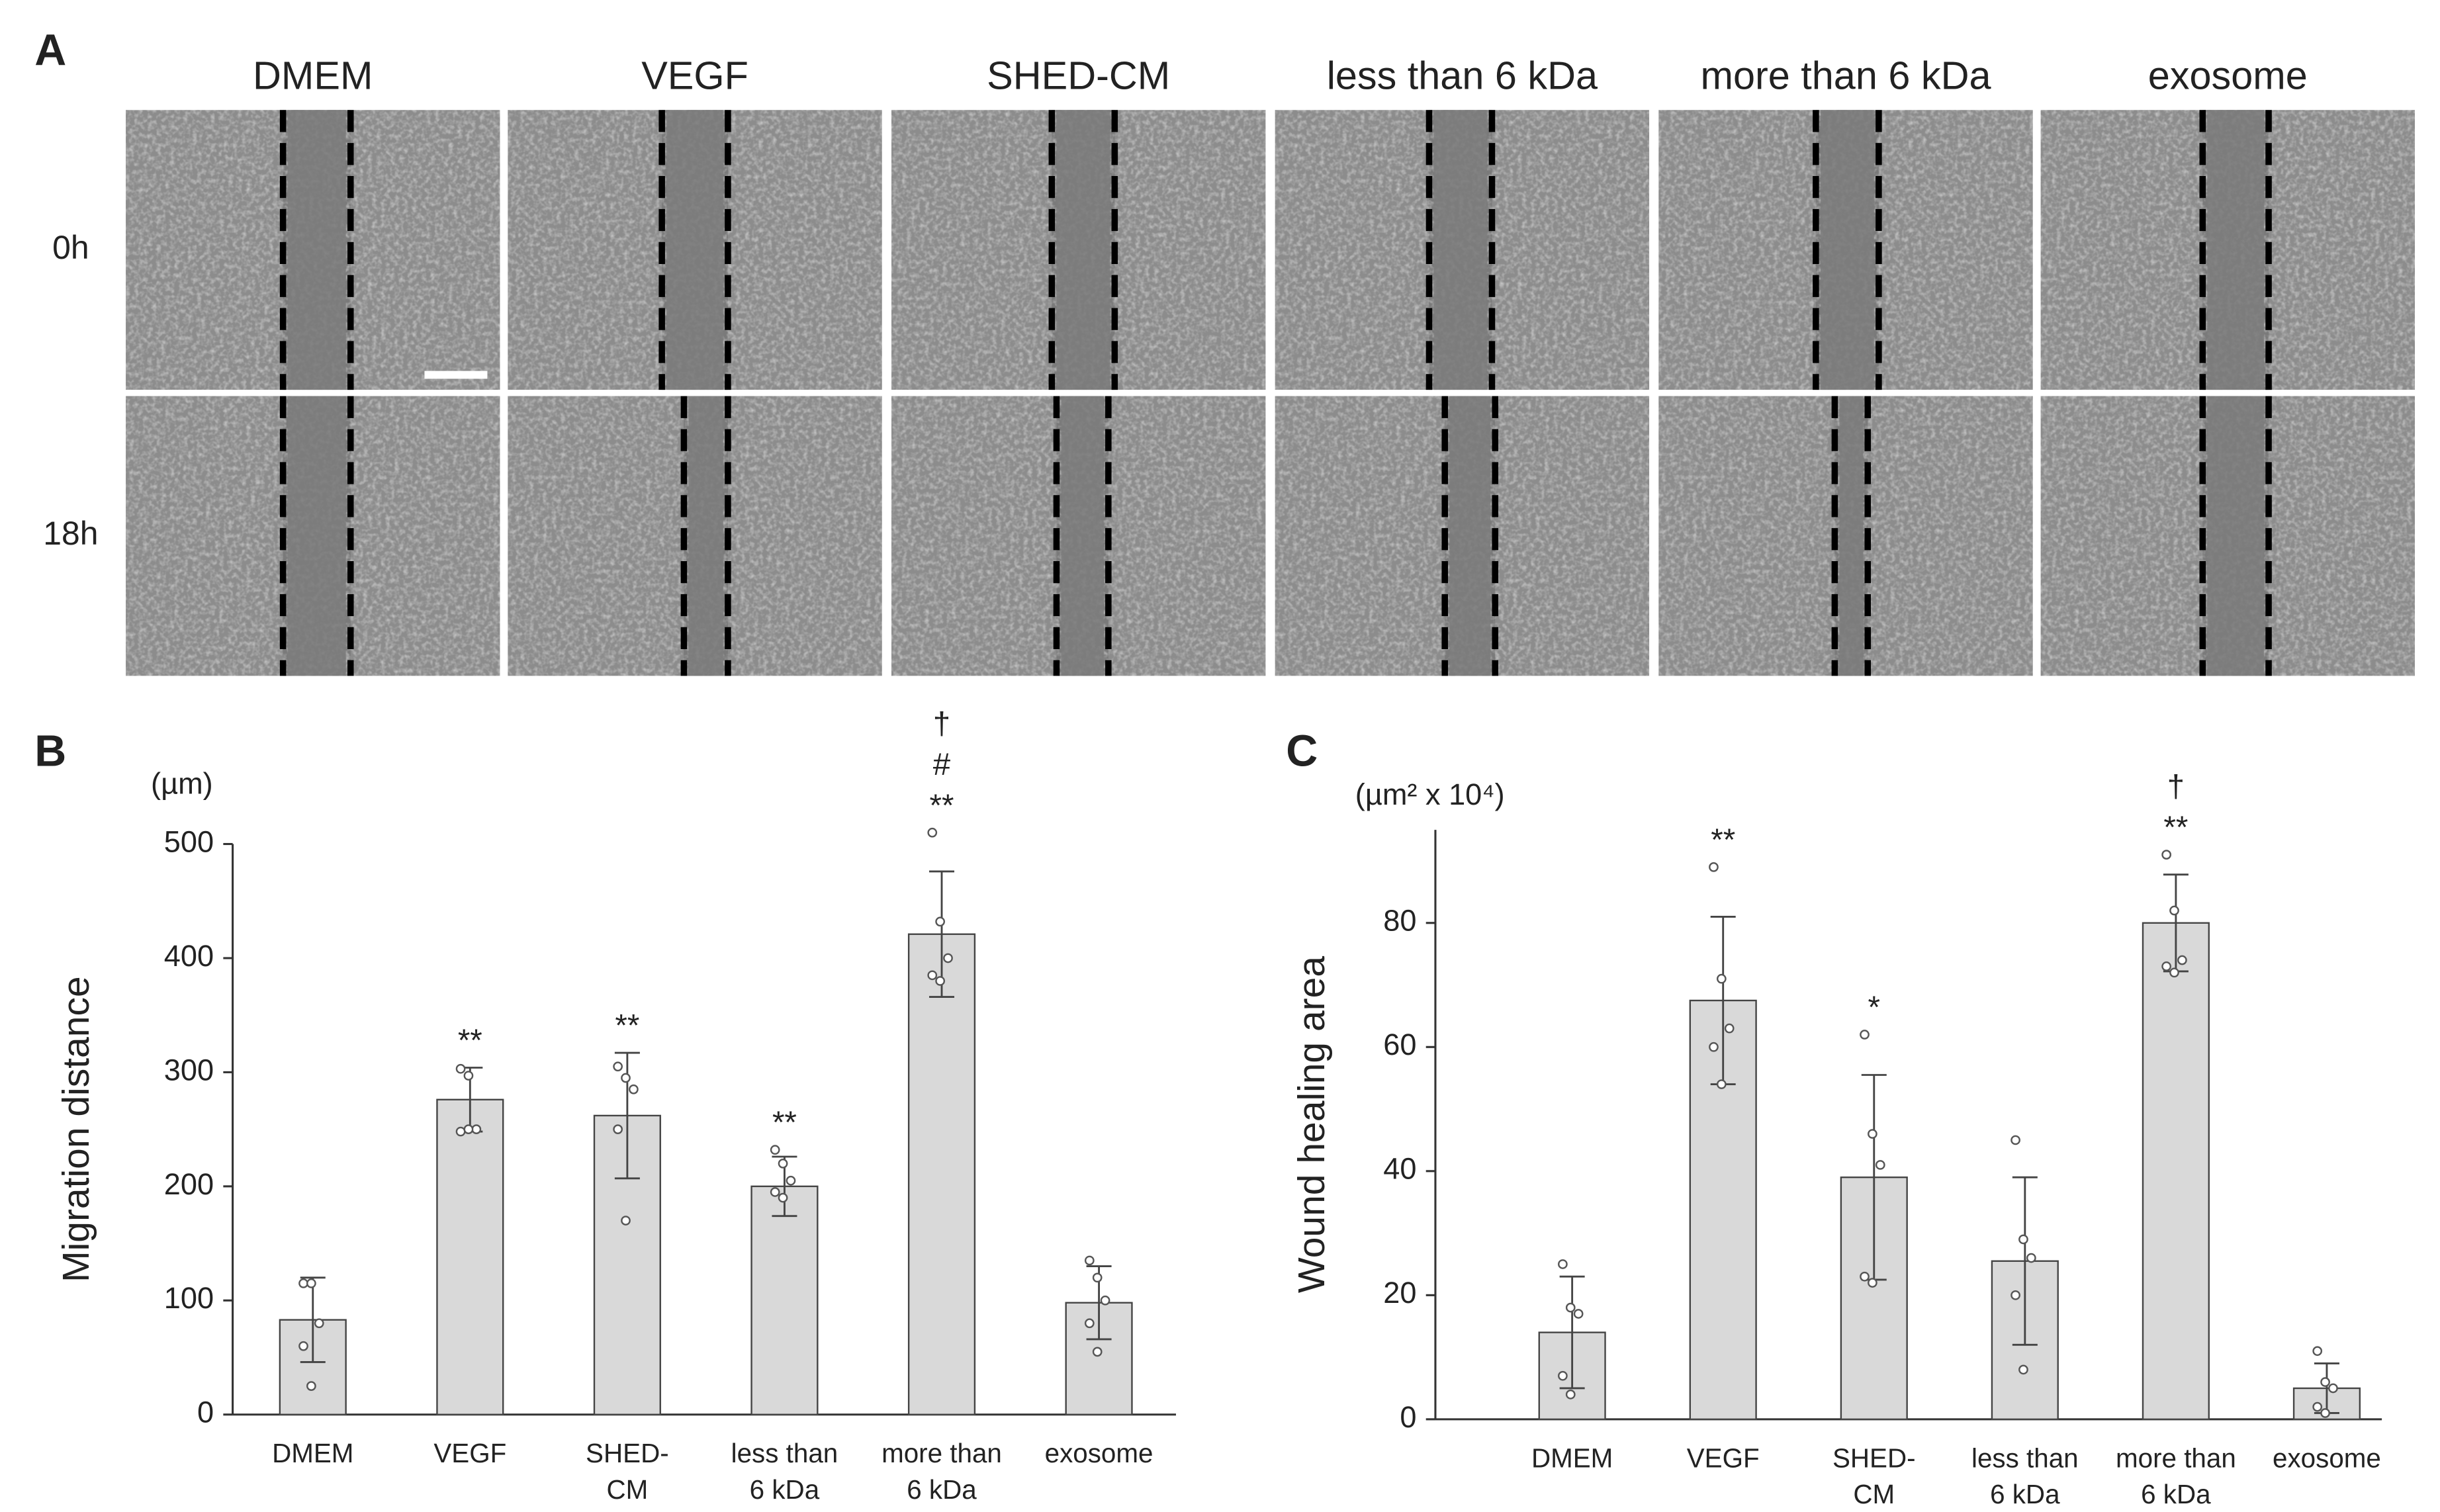 This screenshot has width=2440, height=1512. I want to click on y-tick-label: 80, so click(1399, 921).